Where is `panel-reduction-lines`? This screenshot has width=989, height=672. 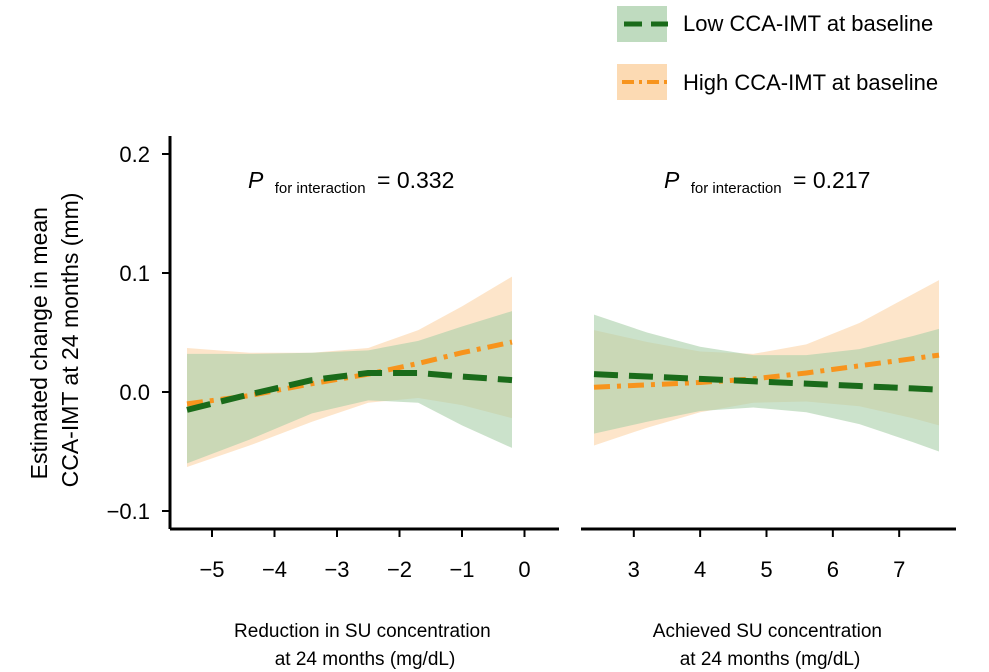 panel-reduction-lines is located at coordinates (349, 376).